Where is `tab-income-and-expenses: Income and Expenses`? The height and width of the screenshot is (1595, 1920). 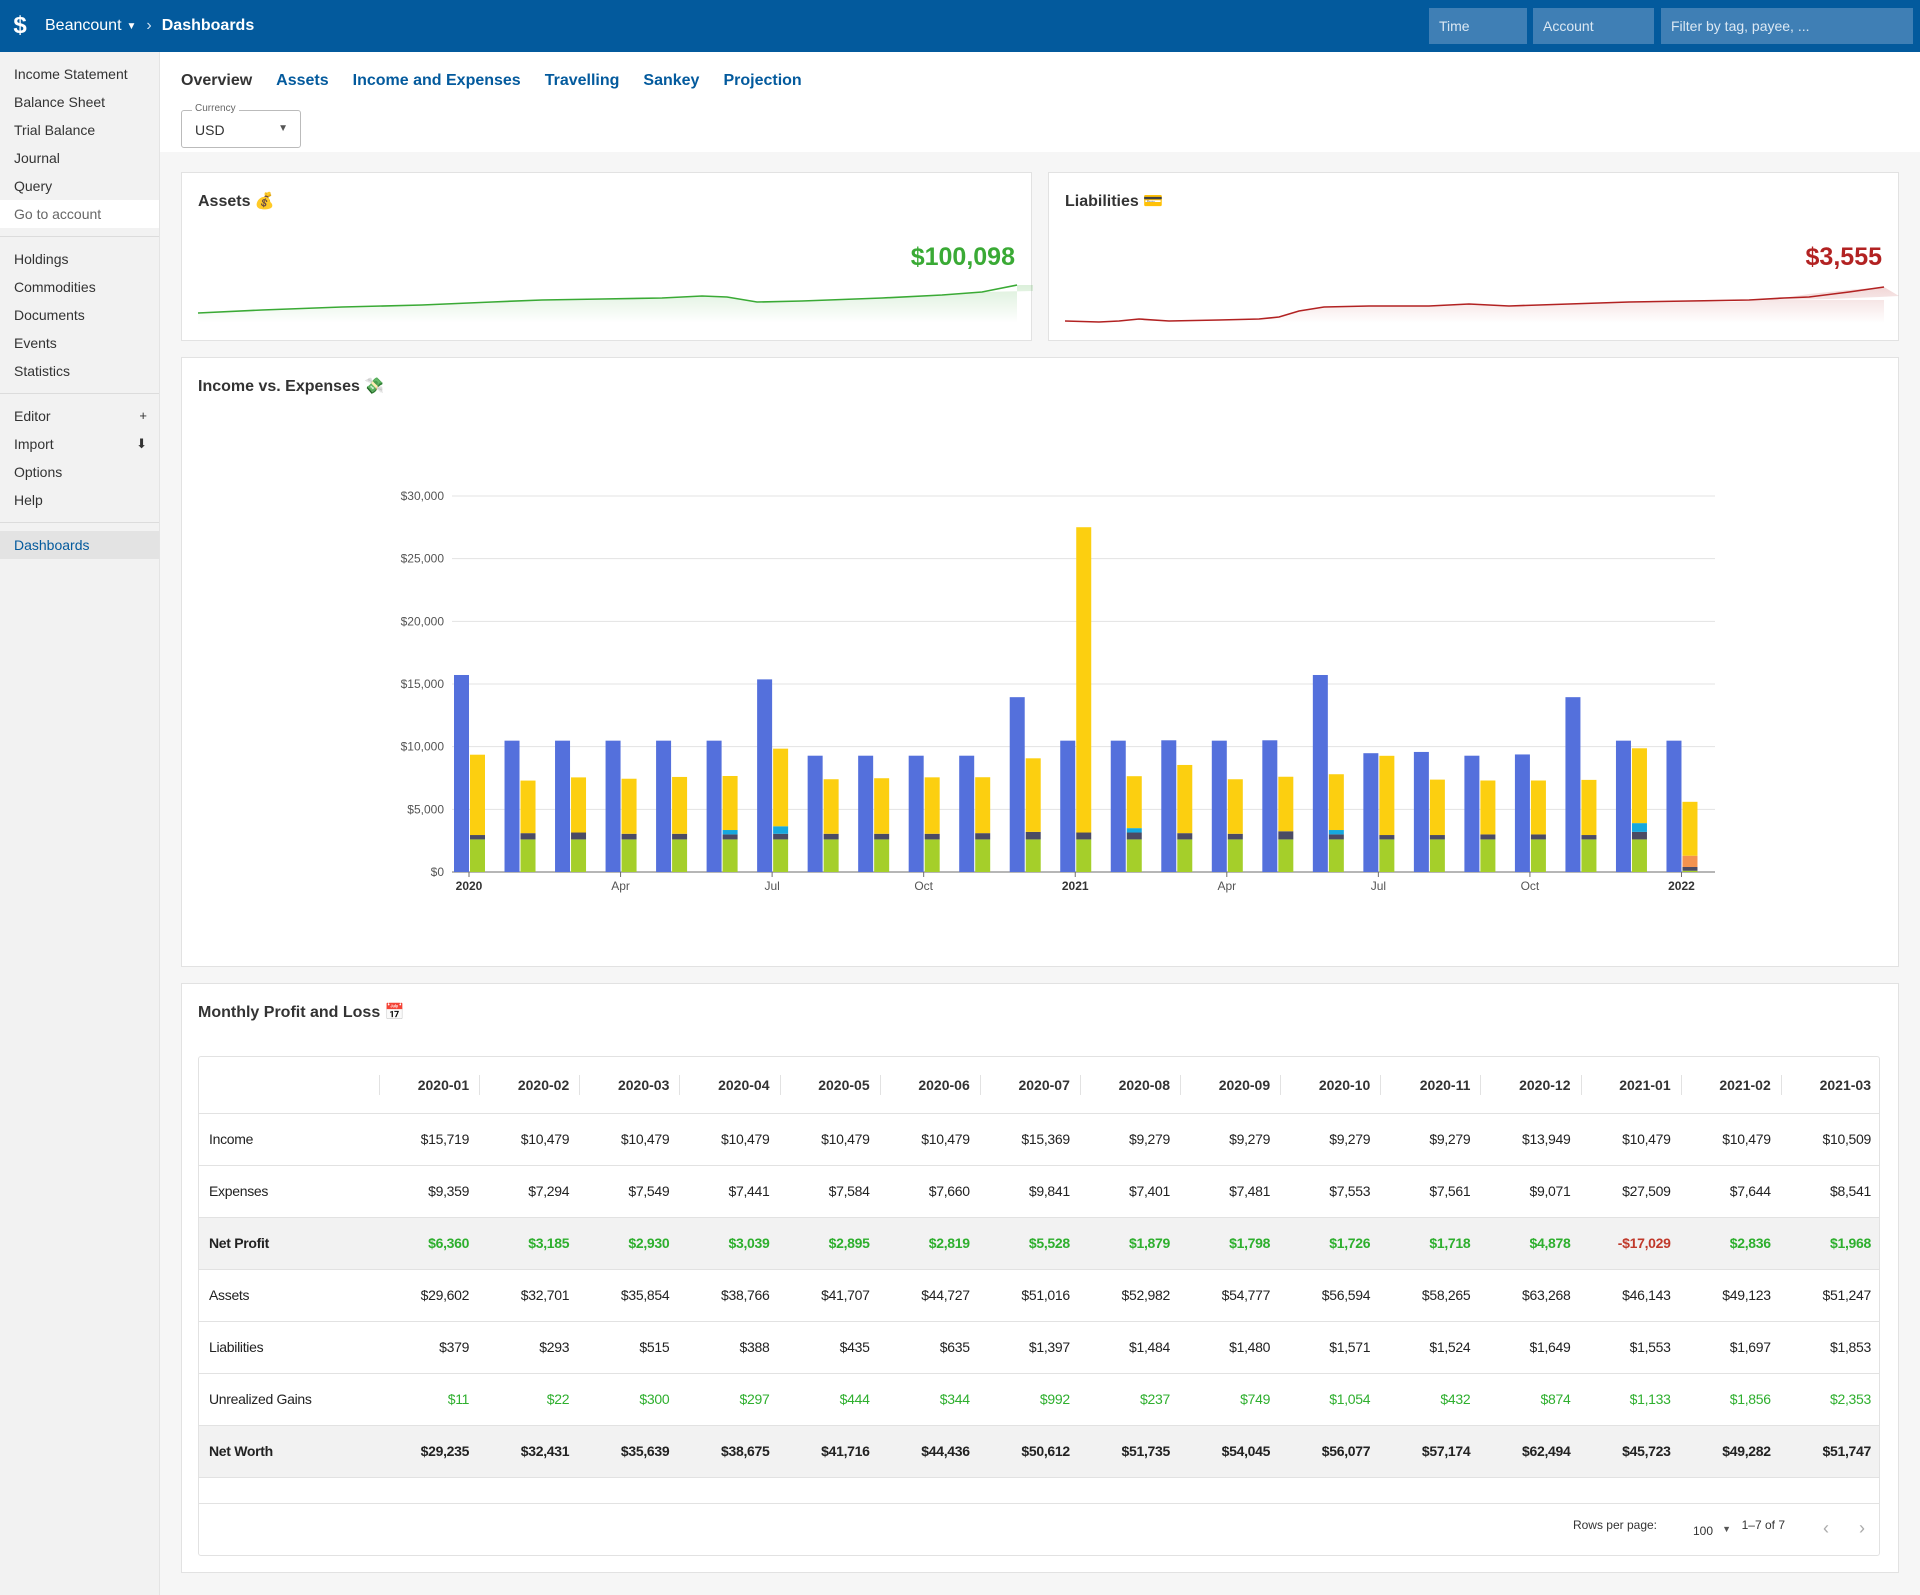 tab-income-and-expenses: Income and Expenses is located at coordinates (436, 80).